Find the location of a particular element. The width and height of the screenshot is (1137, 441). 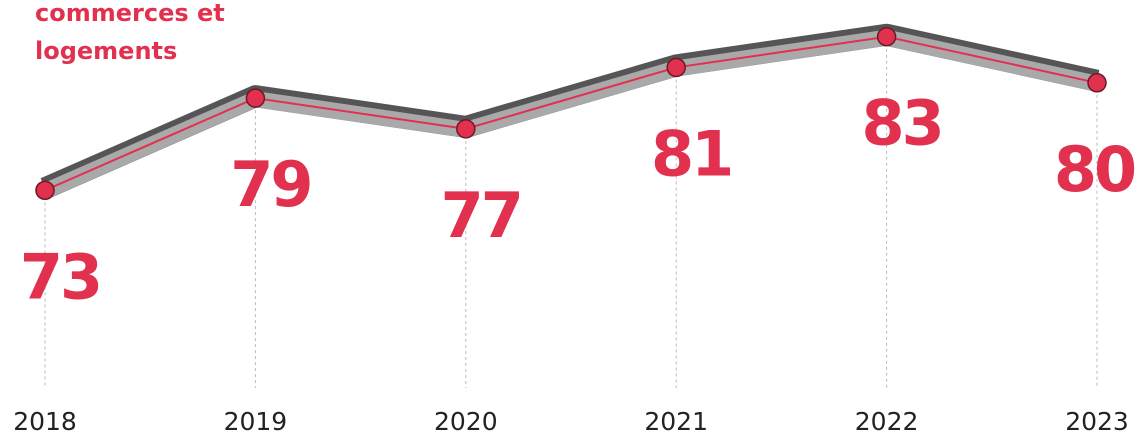

x-tick-label: 2023 is located at coordinates (1097, 421).